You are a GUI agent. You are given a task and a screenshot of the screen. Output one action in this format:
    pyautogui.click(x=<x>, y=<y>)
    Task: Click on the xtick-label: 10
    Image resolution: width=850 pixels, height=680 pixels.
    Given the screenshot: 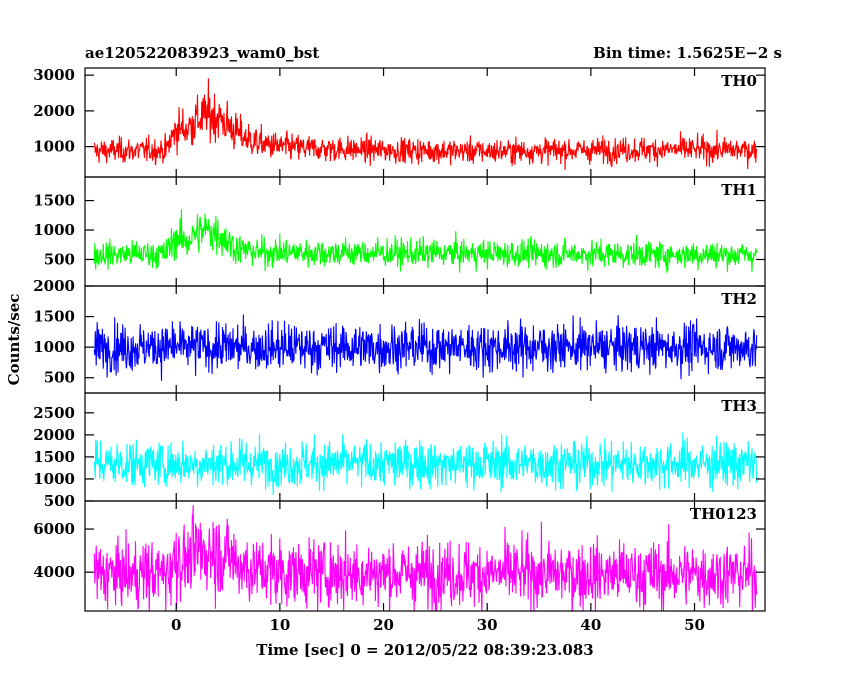 What is the action you would take?
    pyautogui.click(x=279, y=625)
    